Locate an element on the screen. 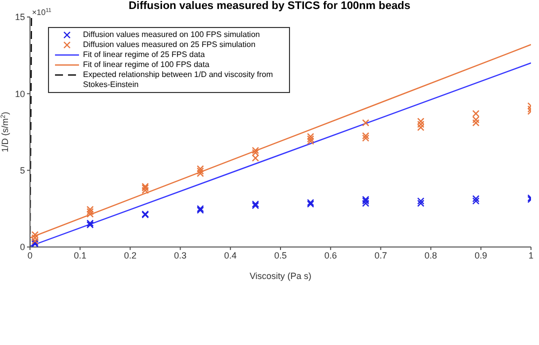 The image size is (539, 345). x-tick-label: 0 is located at coordinates (30, 255).